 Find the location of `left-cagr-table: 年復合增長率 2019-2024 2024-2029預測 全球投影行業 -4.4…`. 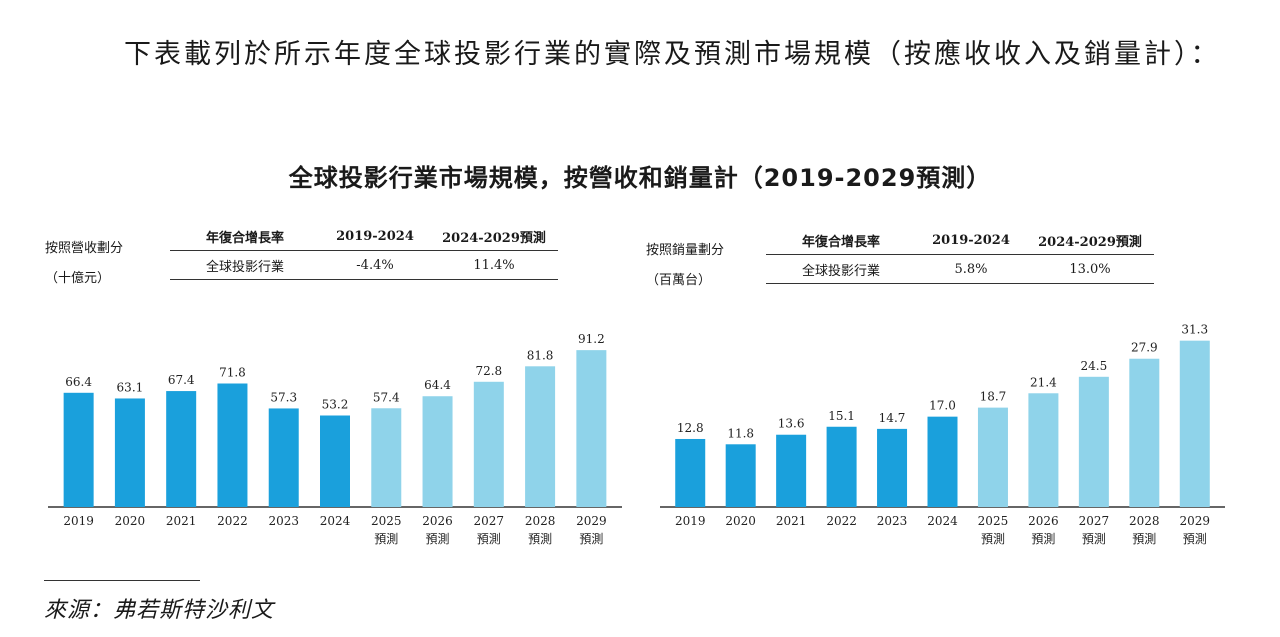

left-cagr-table: 年復合增長率 2019-2024 2024-2029預測 全球投影行業 -4.4… is located at coordinates (364, 251).